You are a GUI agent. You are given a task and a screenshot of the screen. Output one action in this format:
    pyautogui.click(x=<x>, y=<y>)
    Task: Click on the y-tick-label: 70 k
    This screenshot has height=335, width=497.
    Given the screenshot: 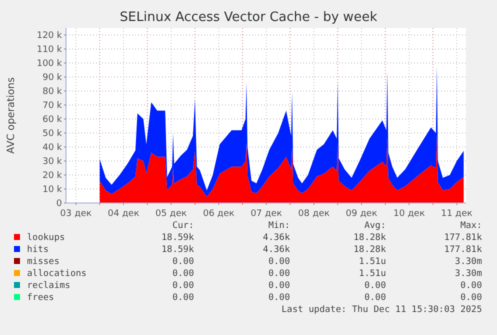 What is the action you would take?
    pyautogui.click(x=52, y=106)
    